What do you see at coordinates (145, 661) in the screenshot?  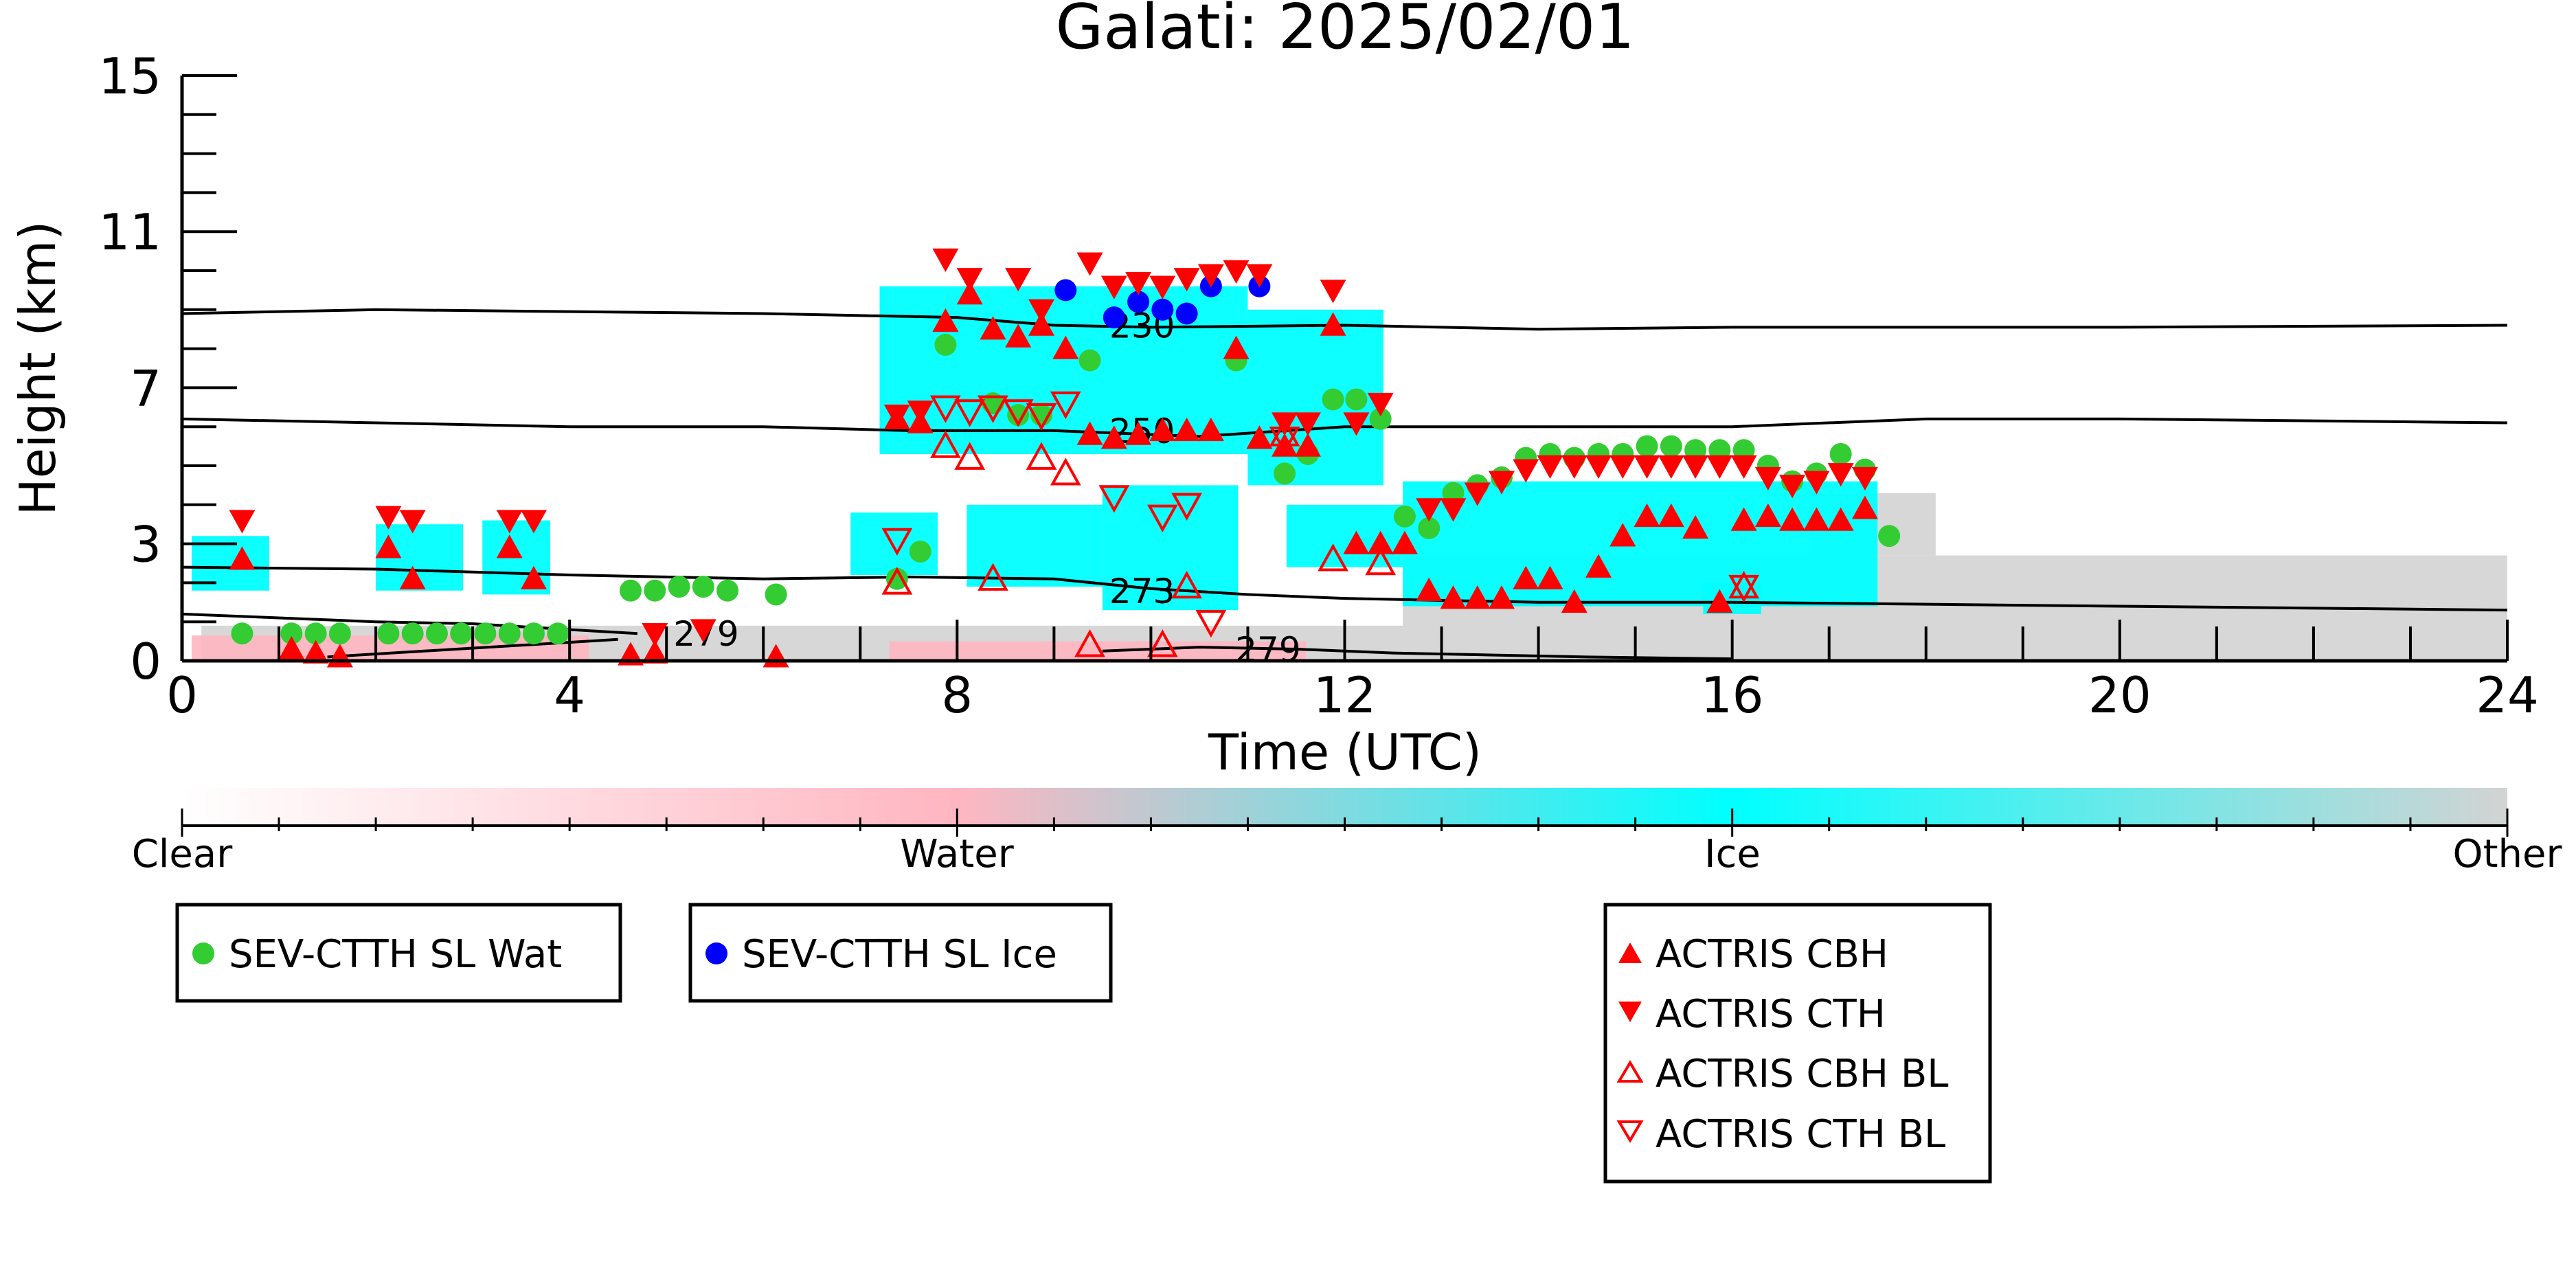 I see `y-tick-label: 0` at bounding box center [145, 661].